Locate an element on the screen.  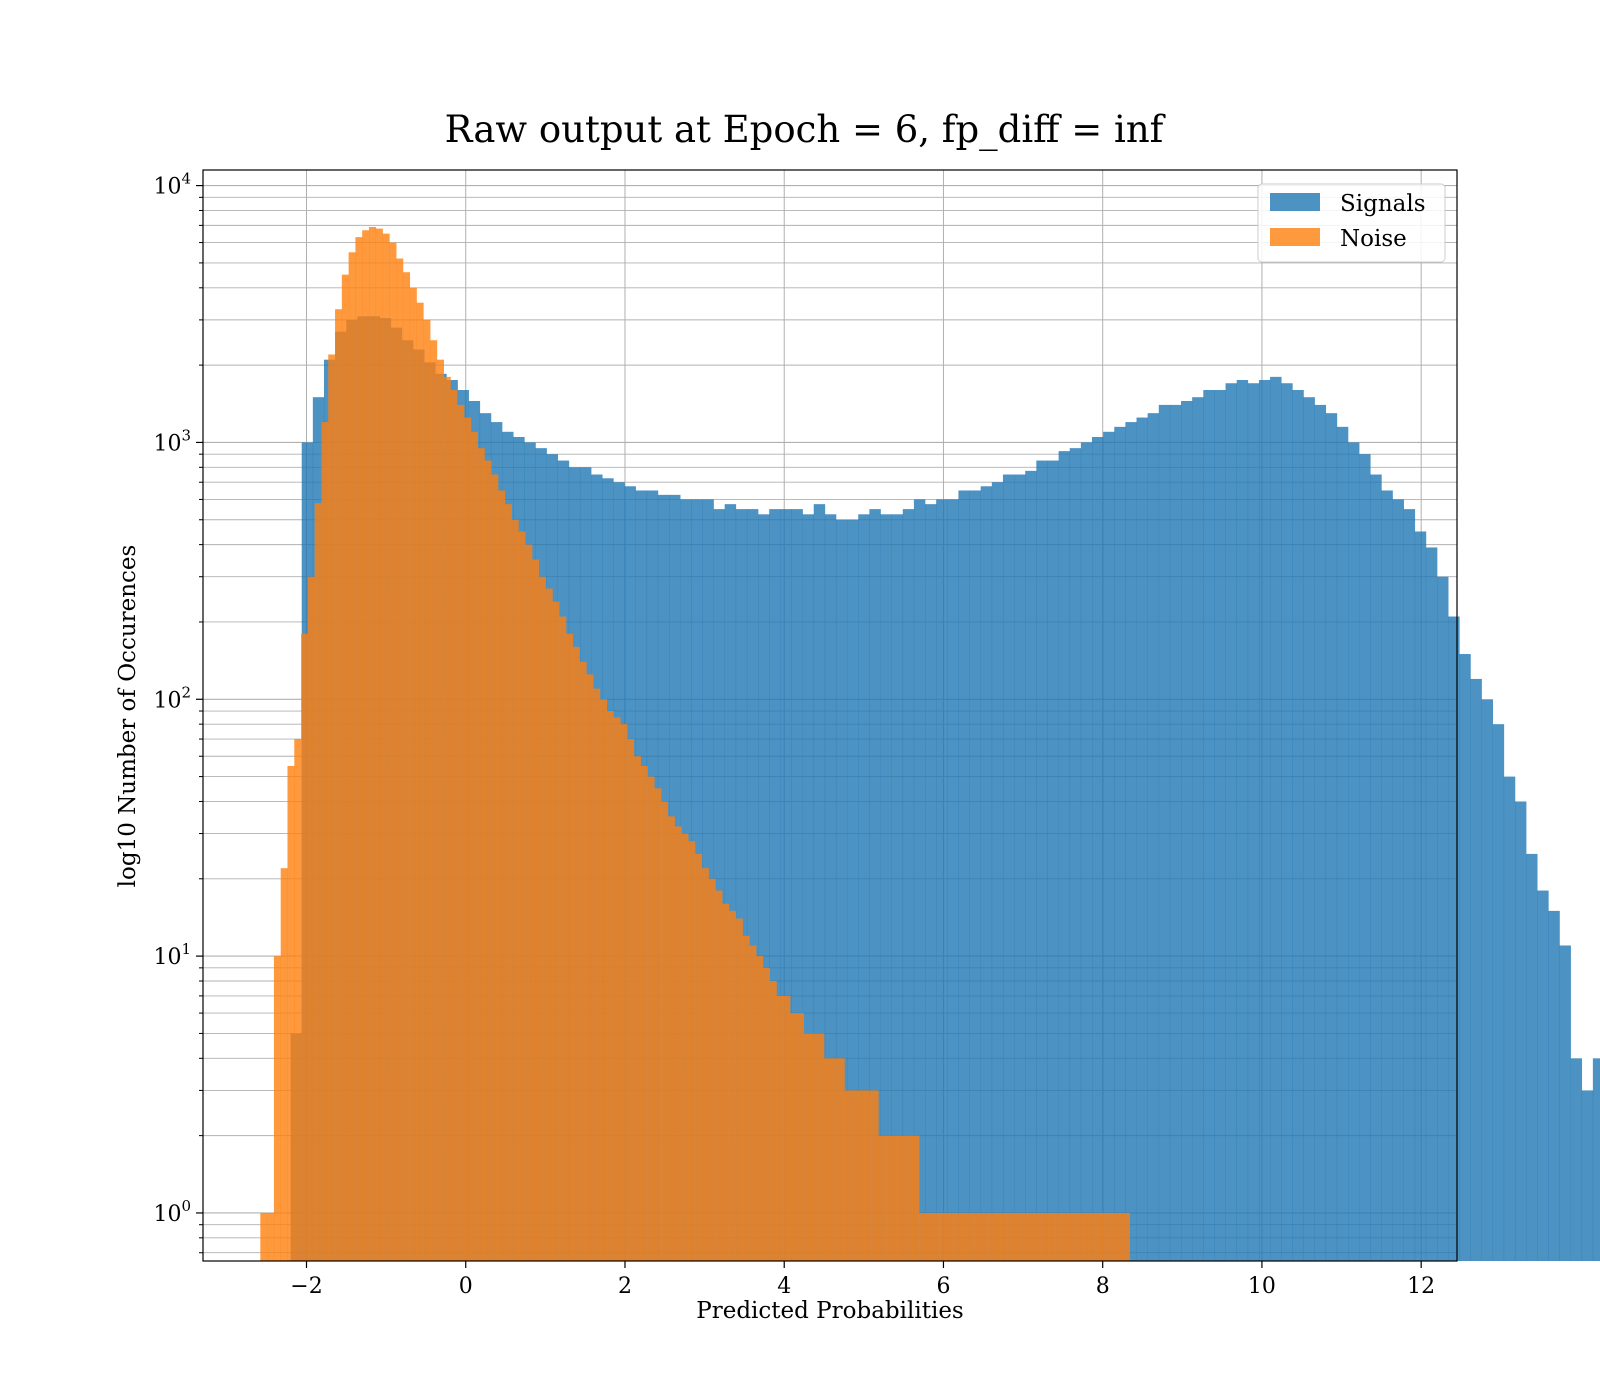
y-axis-label: log10 Number of Occurences is located at coordinates (128, 716).